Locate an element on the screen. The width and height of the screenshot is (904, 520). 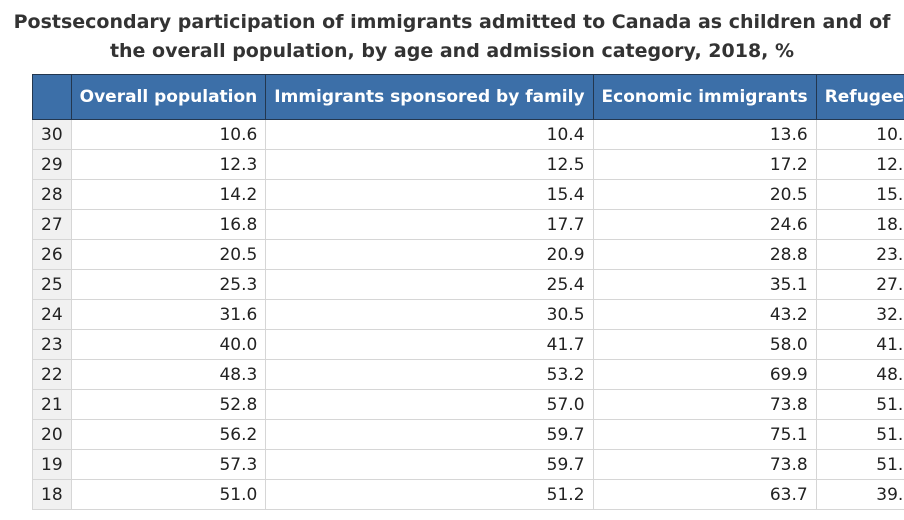
row-label-age: 30 is located at coordinates (52, 134).